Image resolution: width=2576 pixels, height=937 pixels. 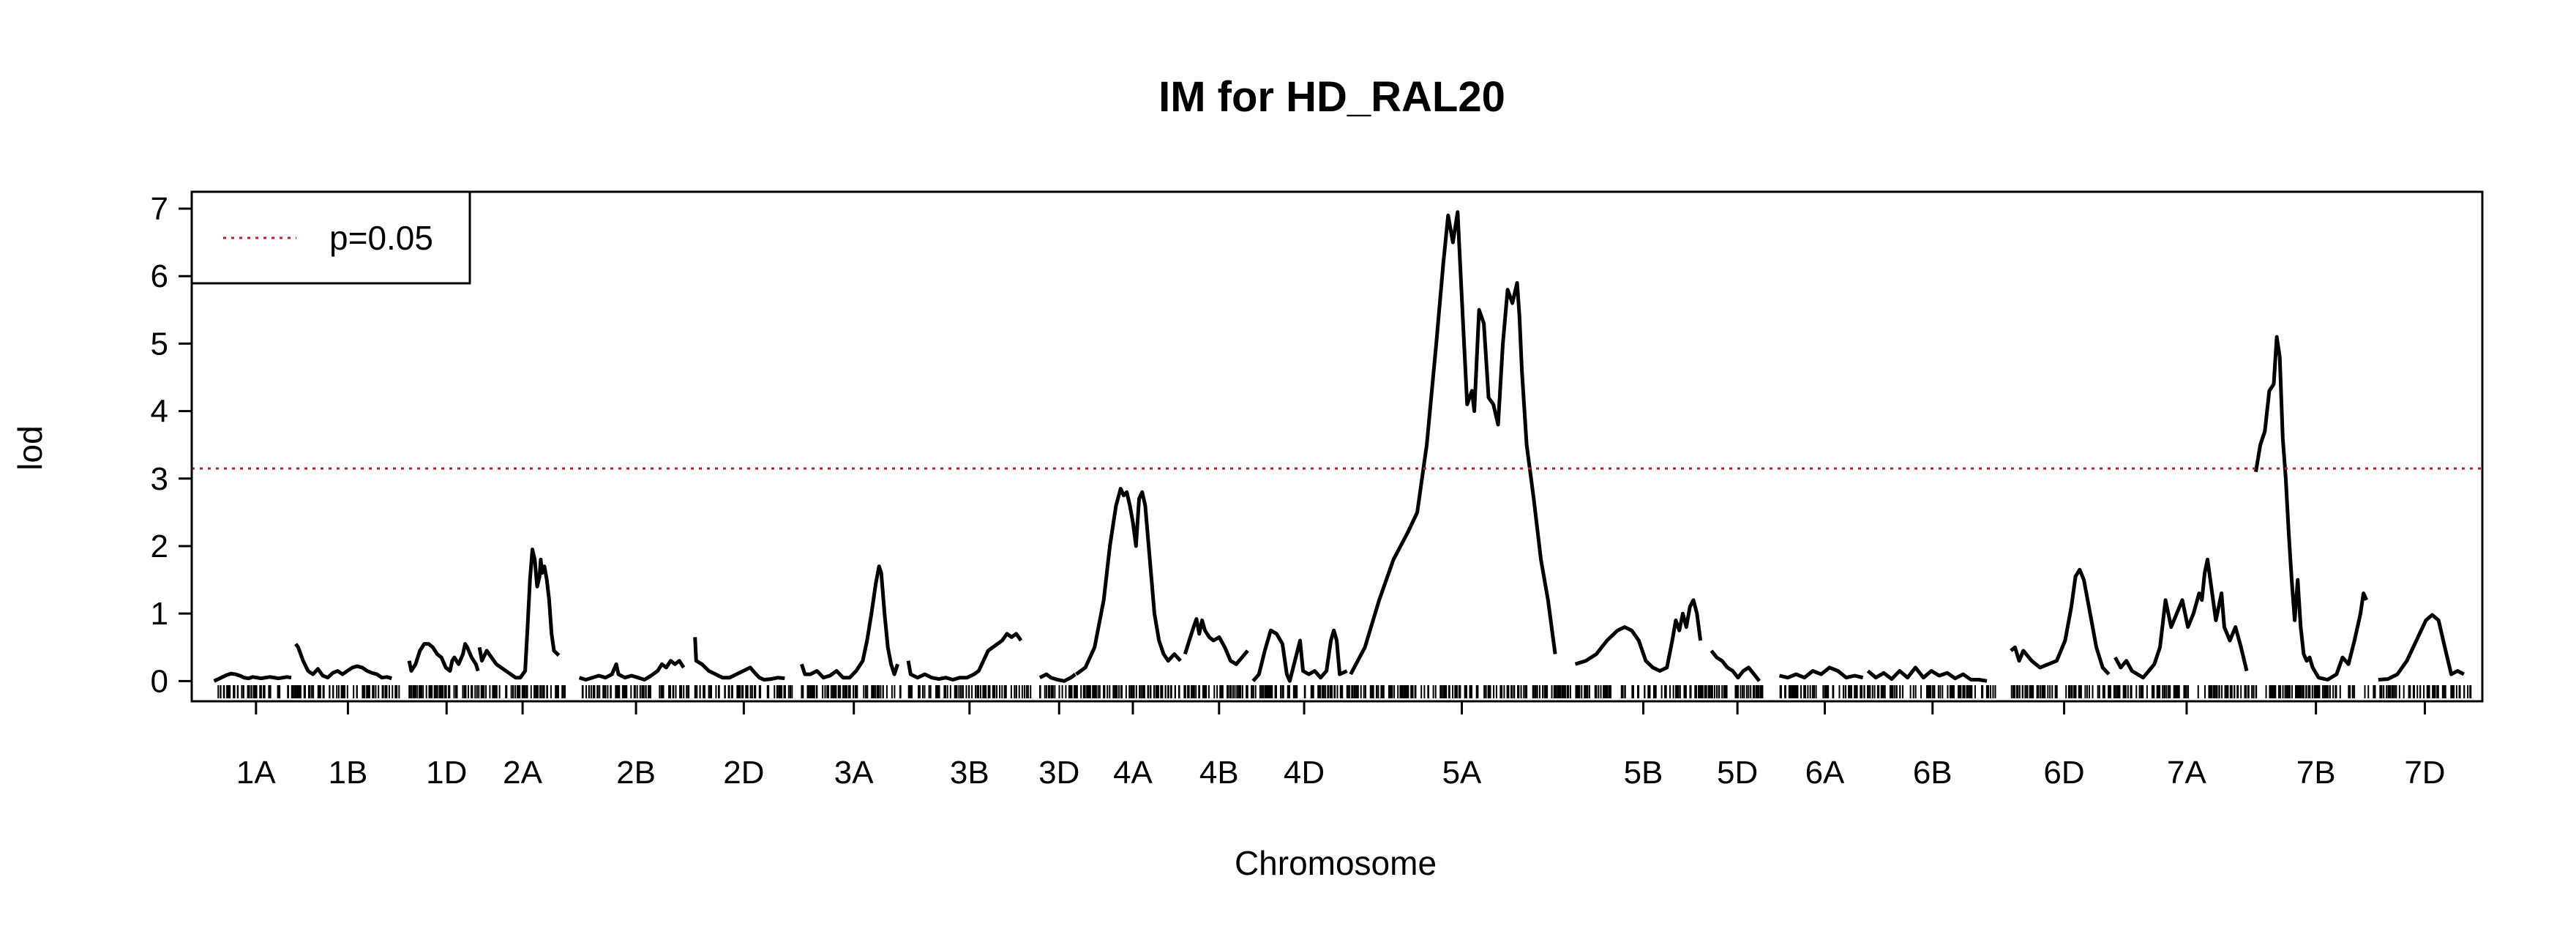 What do you see at coordinates (1638, 635) in the screenshot?
I see `lod-curve-5B` at bounding box center [1638, 635].